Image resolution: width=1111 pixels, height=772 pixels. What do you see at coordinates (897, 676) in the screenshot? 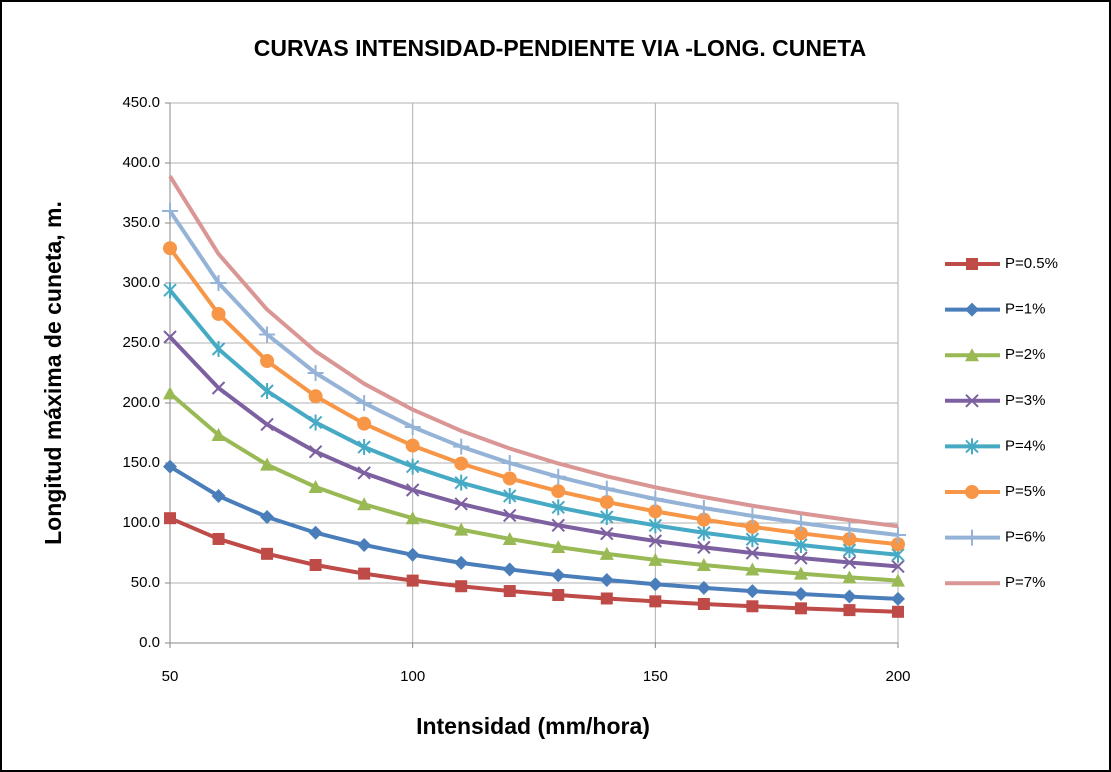
I see `x-tick-label: 200` at bounding box center [897, 676].